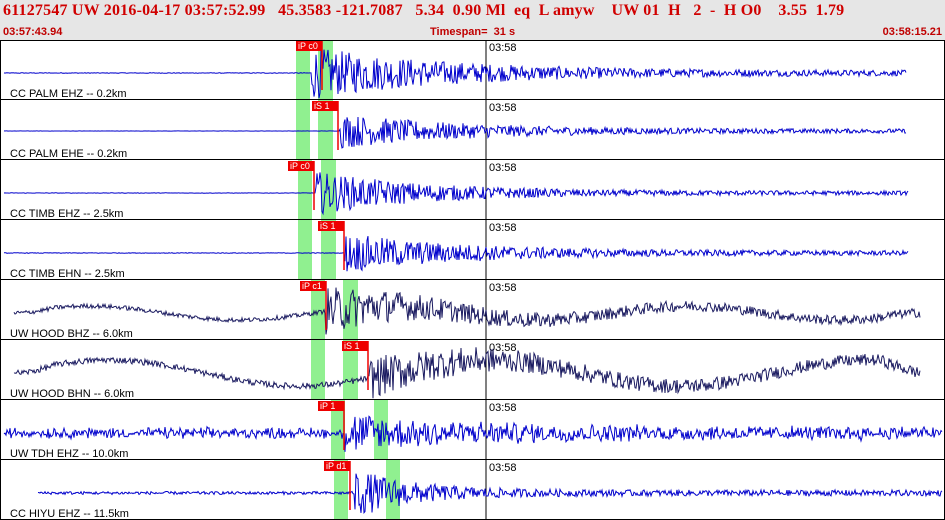 The image size is (945, 520). I want to click on phase-pick-marker: iP c1, so click(313, 305).